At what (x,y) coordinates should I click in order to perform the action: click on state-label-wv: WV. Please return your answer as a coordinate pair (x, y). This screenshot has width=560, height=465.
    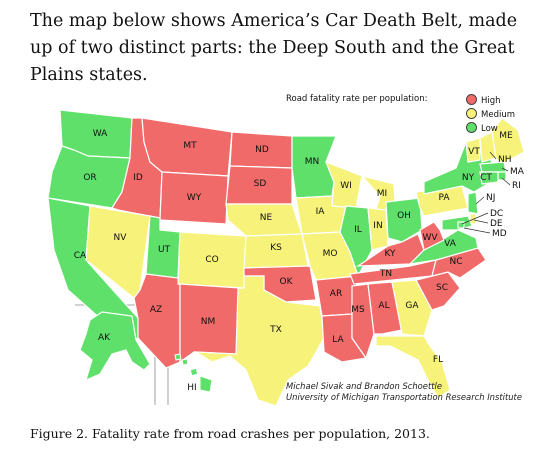
    Looking at the image, I should click on (430, 238).